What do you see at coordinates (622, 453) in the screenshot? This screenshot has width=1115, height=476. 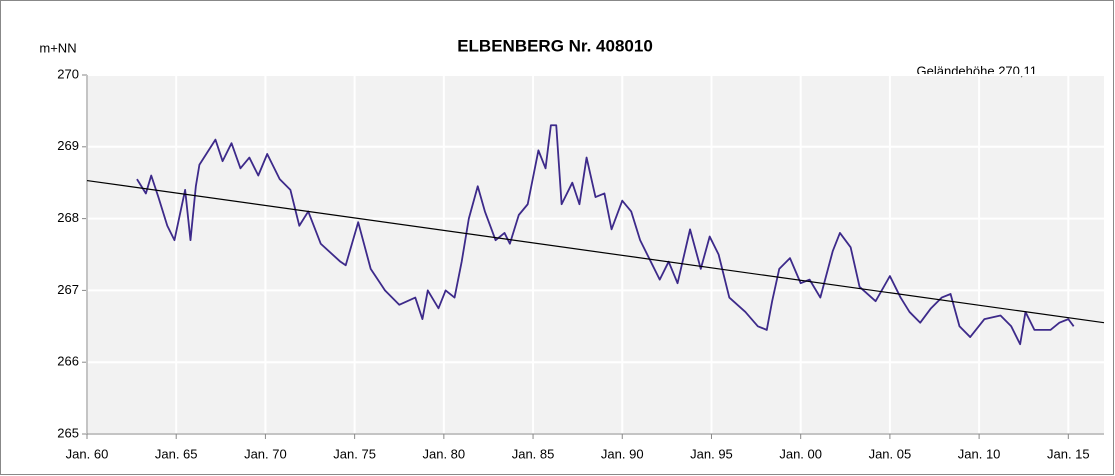 I see `x-tick-label: Jan. 90` at bounding box center [622, 453].